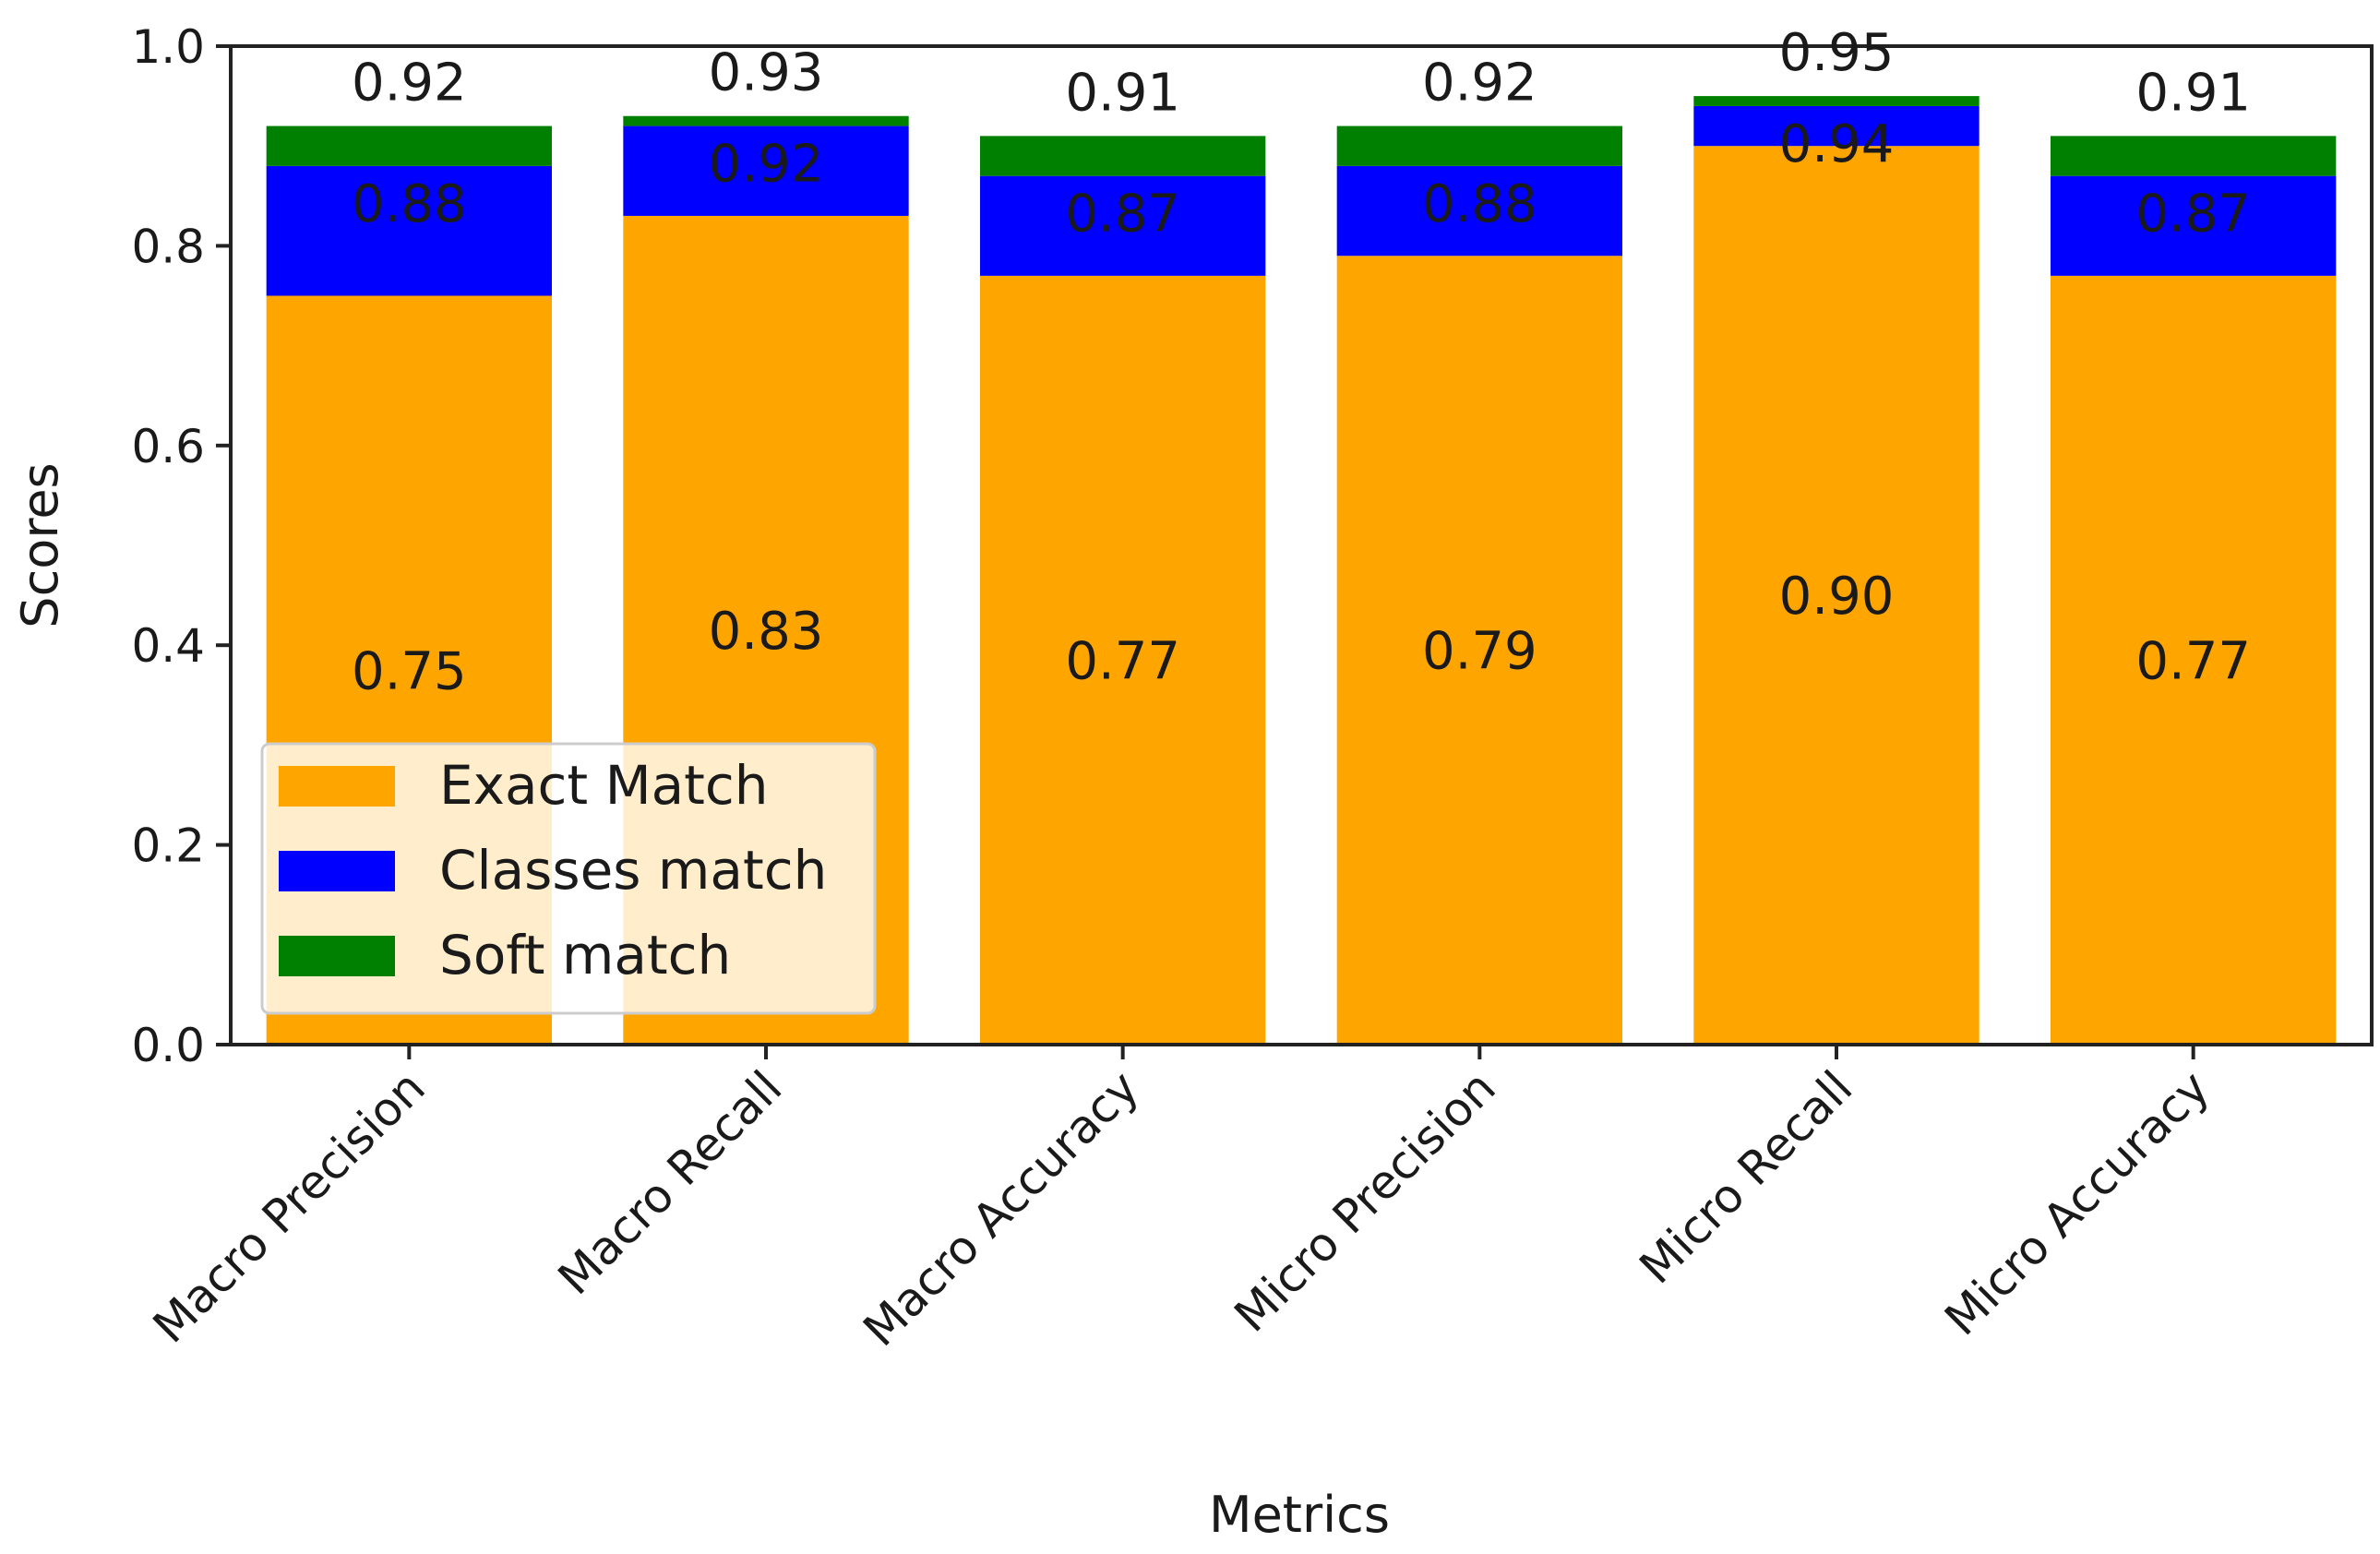  What do you see at coordinates (1001, 1208) in the screenshot?
I see `x-tick-label-3: Macro Accuracy` at bounding box center [1001, 1208].